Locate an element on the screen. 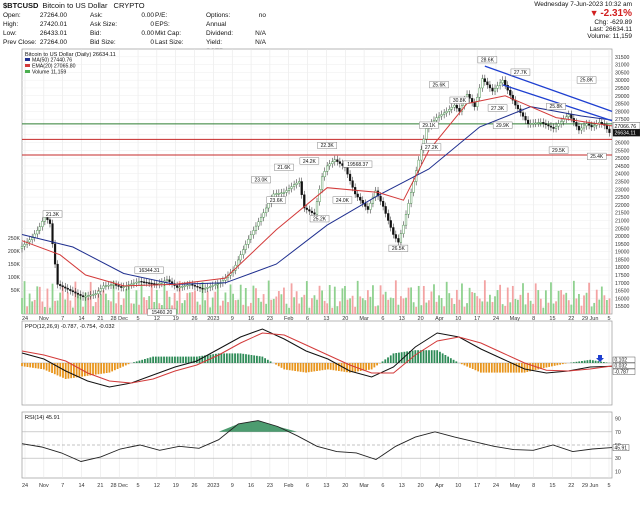  rsi-tick-label: 10 is located at coordinates (618, 472).